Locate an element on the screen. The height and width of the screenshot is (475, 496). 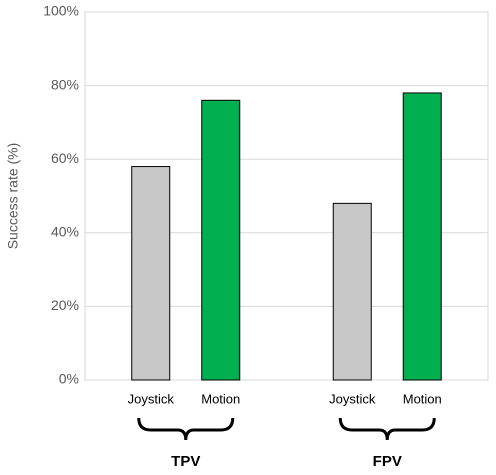
y-tick-label: 0% is located at coordinates (69, 379).